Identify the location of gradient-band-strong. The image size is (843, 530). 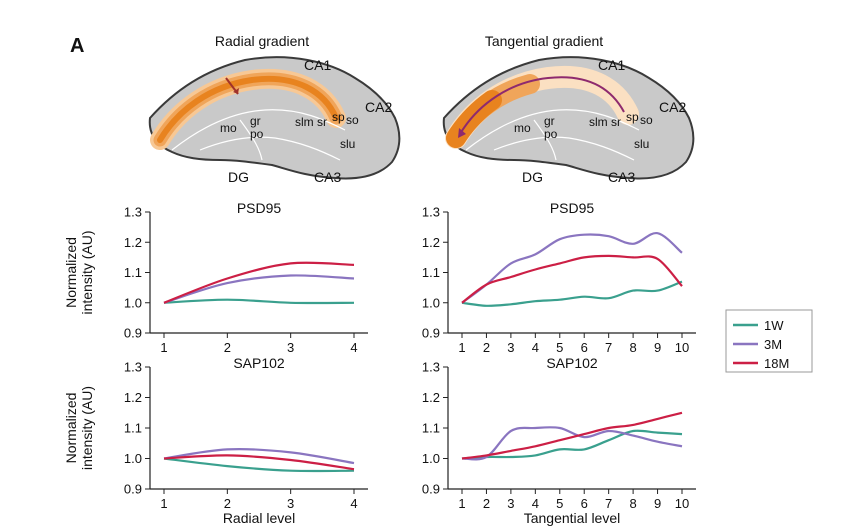
(248, 109).